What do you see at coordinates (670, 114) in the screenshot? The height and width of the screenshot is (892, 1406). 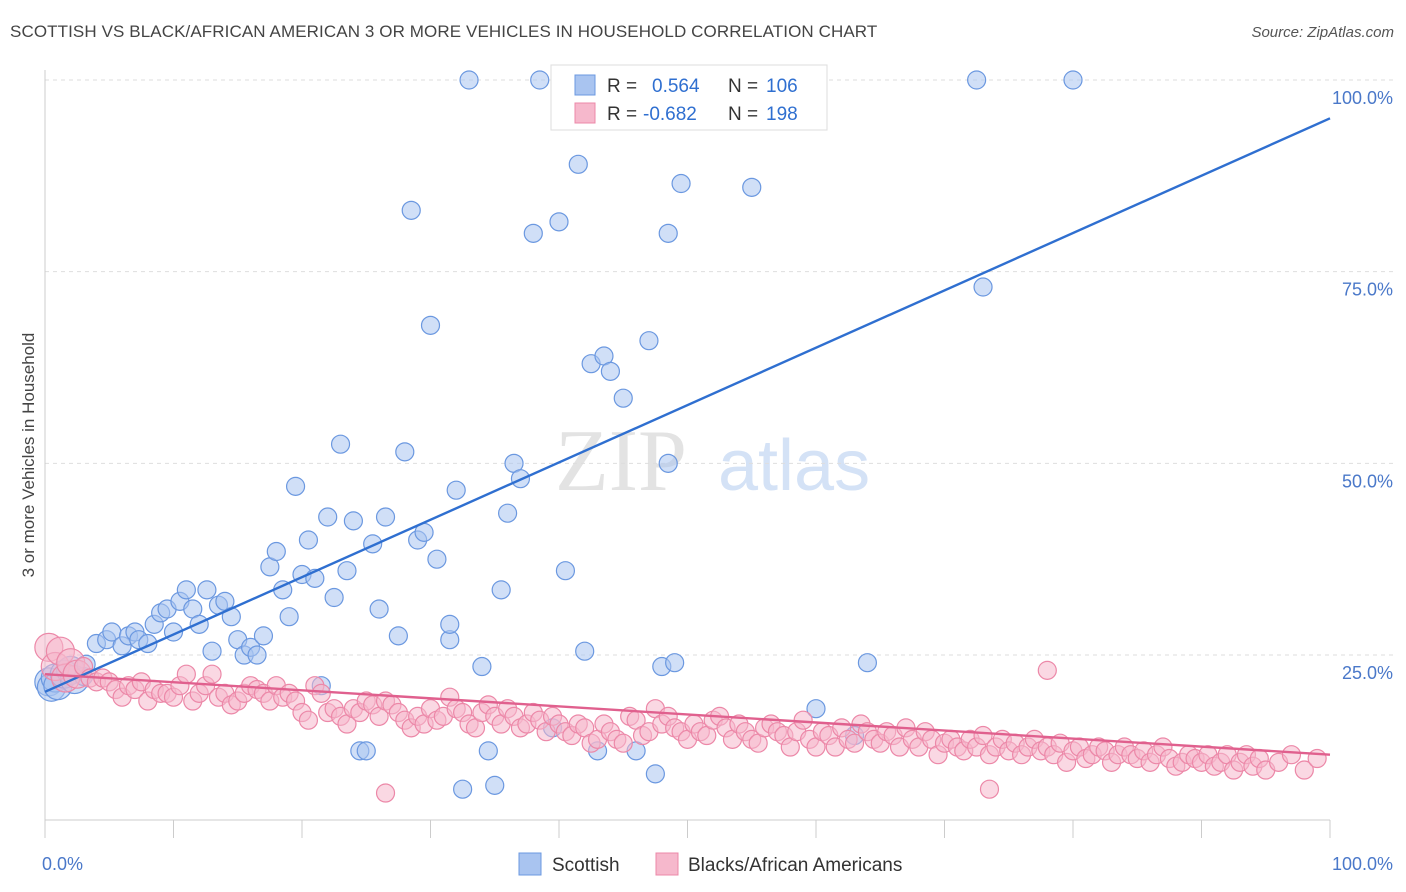 I see `legend-r-value-black: -0.682` at bounding box center [670, 114].